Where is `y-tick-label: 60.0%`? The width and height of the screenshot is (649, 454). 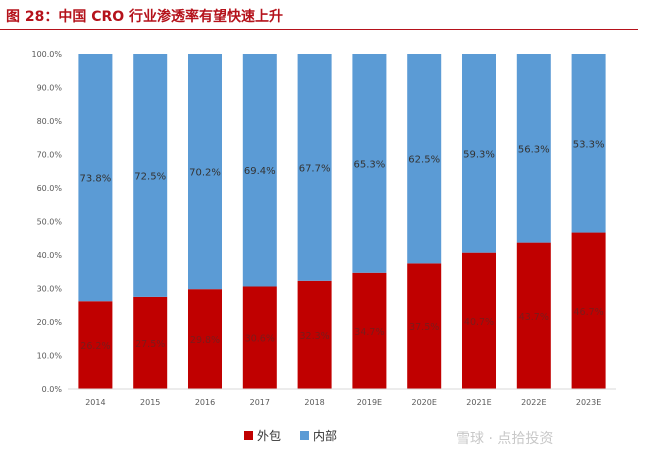
y-tick-label: 60.0% is located at coordinates (50, 188).